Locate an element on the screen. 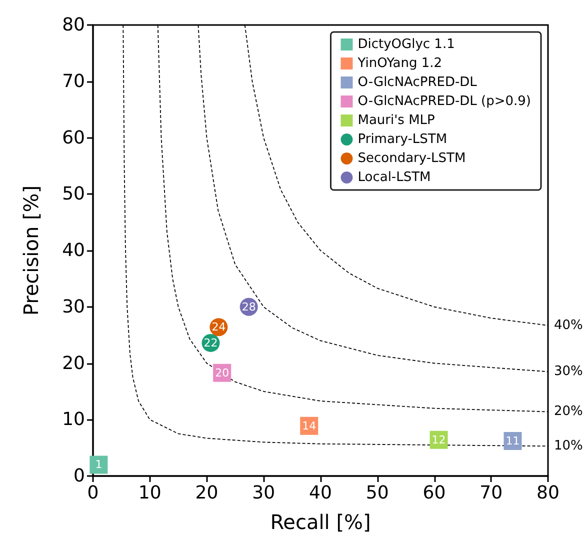 This screenshot has width=587, height=543. x-tick-label: 30 is located at coordinates (264, 493).